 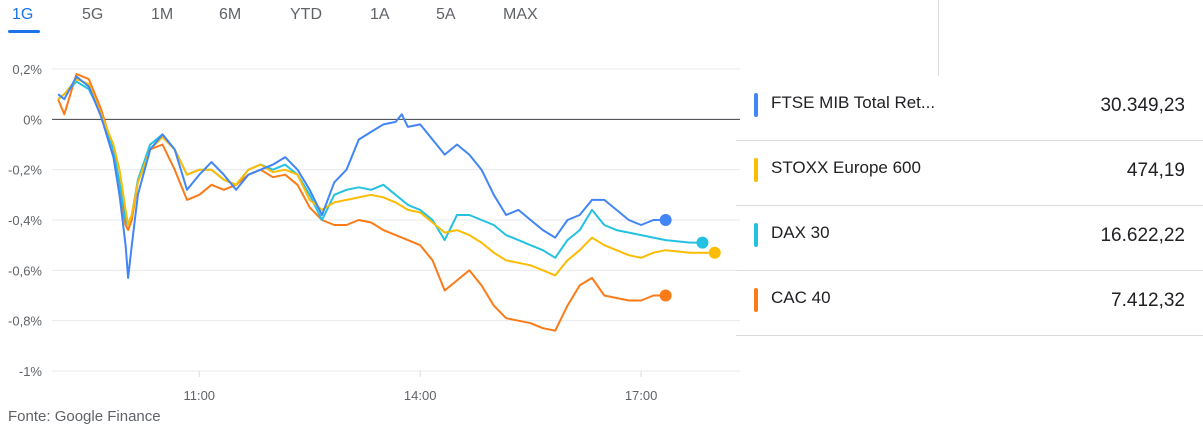 I want to click on x-tick-label: 11:00, so click(x=199, y=395).